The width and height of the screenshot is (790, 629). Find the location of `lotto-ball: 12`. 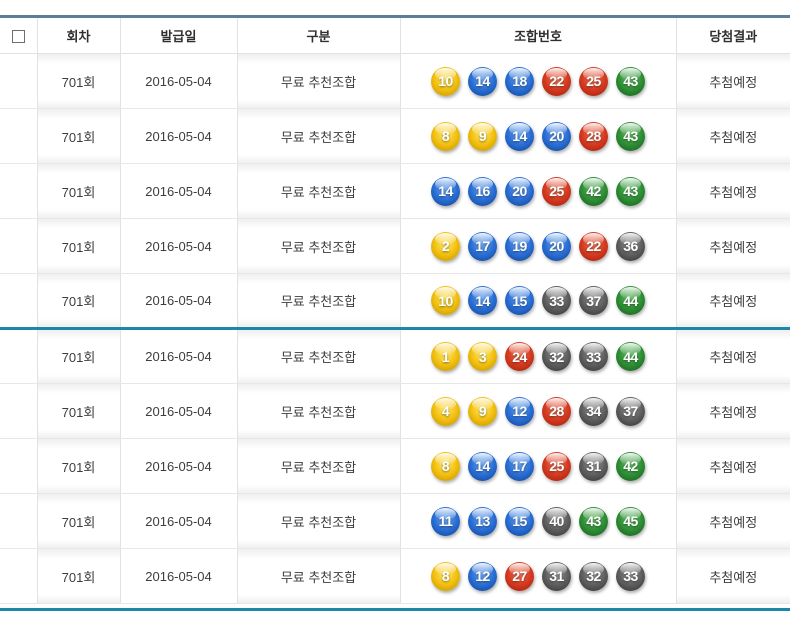

lotto-ball: 12 is located at coordinates (519, 411).